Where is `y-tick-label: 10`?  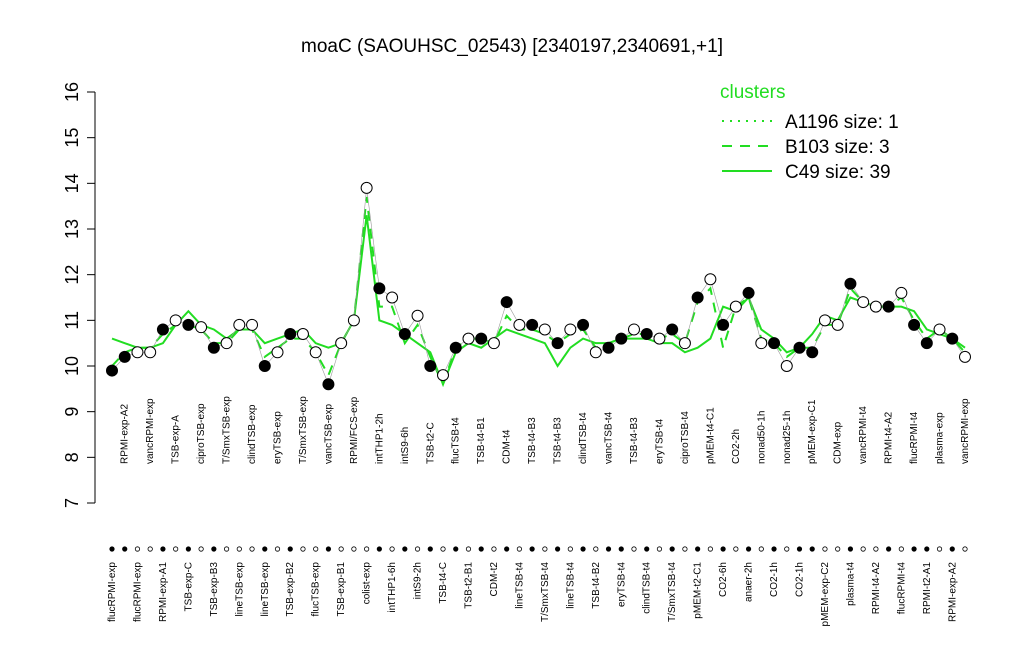 y-tick-label: 10 is located at coordinates (72, 366).